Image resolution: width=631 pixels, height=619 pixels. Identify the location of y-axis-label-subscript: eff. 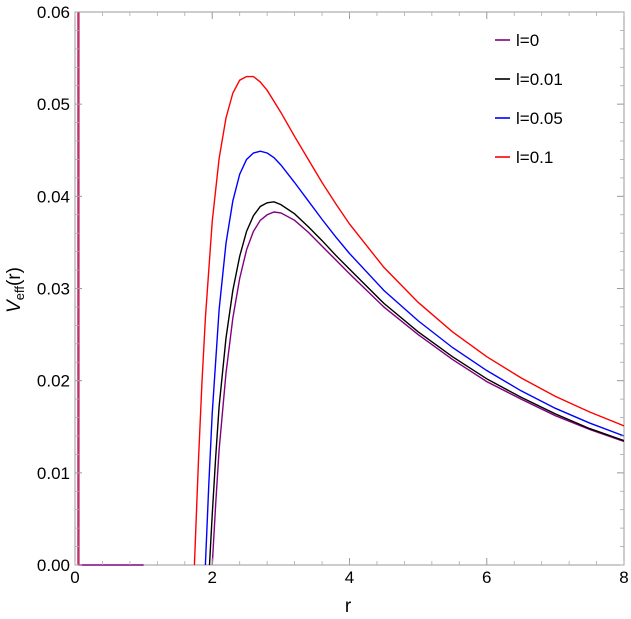
(19, 293).